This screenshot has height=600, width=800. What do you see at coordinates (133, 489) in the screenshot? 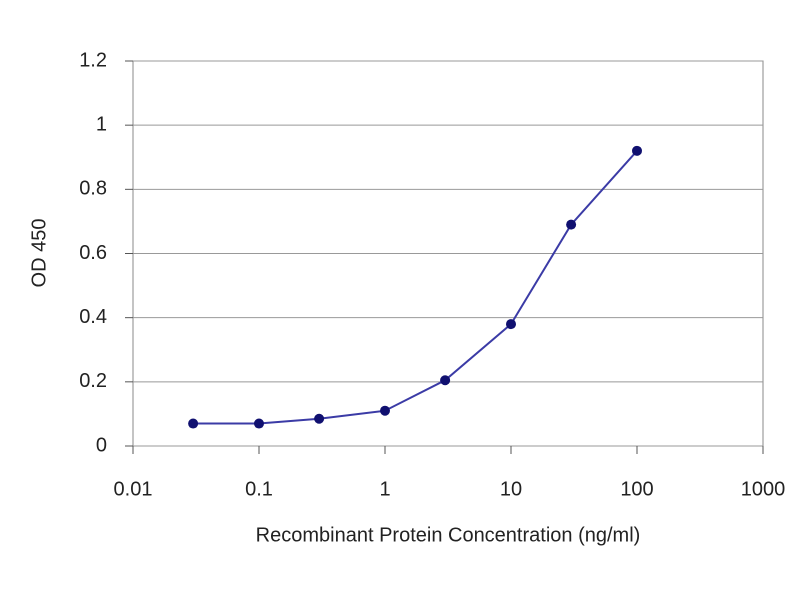
I see `x-tick-label: 0.01` at bounding box center [133, 489].